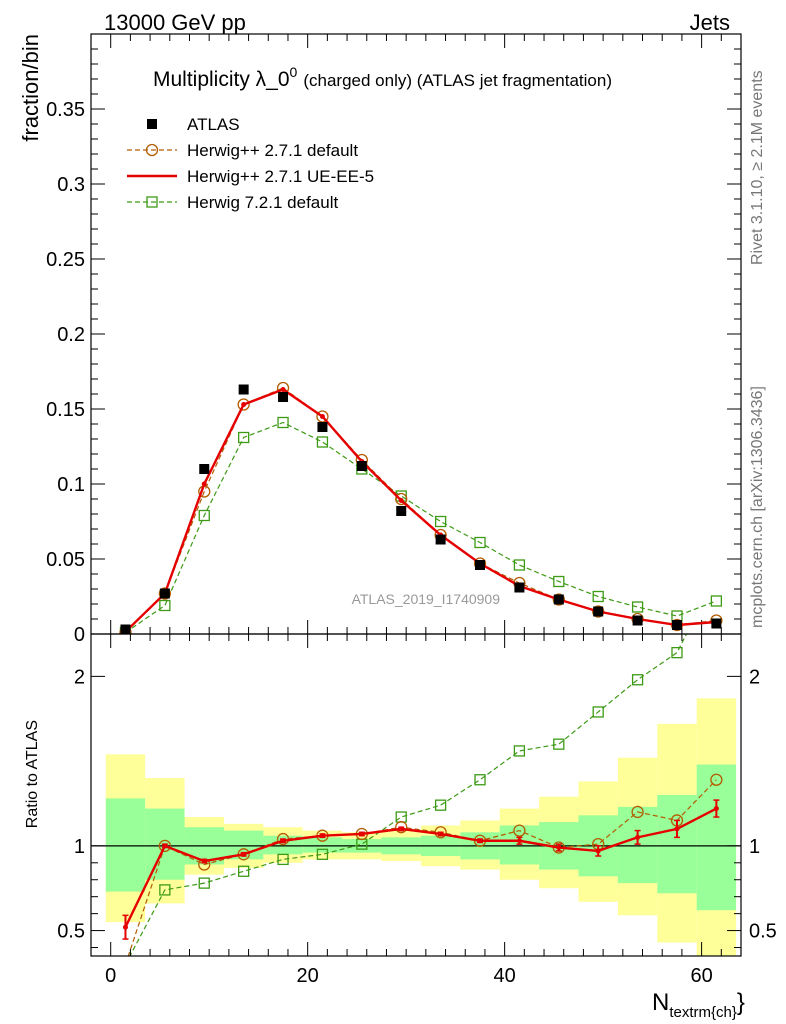  Describe the element at coordinates (280, 176) in the screenshot. I see `legend-label-herwigpp_ueee5: Herwig++ 2.7.1 UE-EE-5` at that location.